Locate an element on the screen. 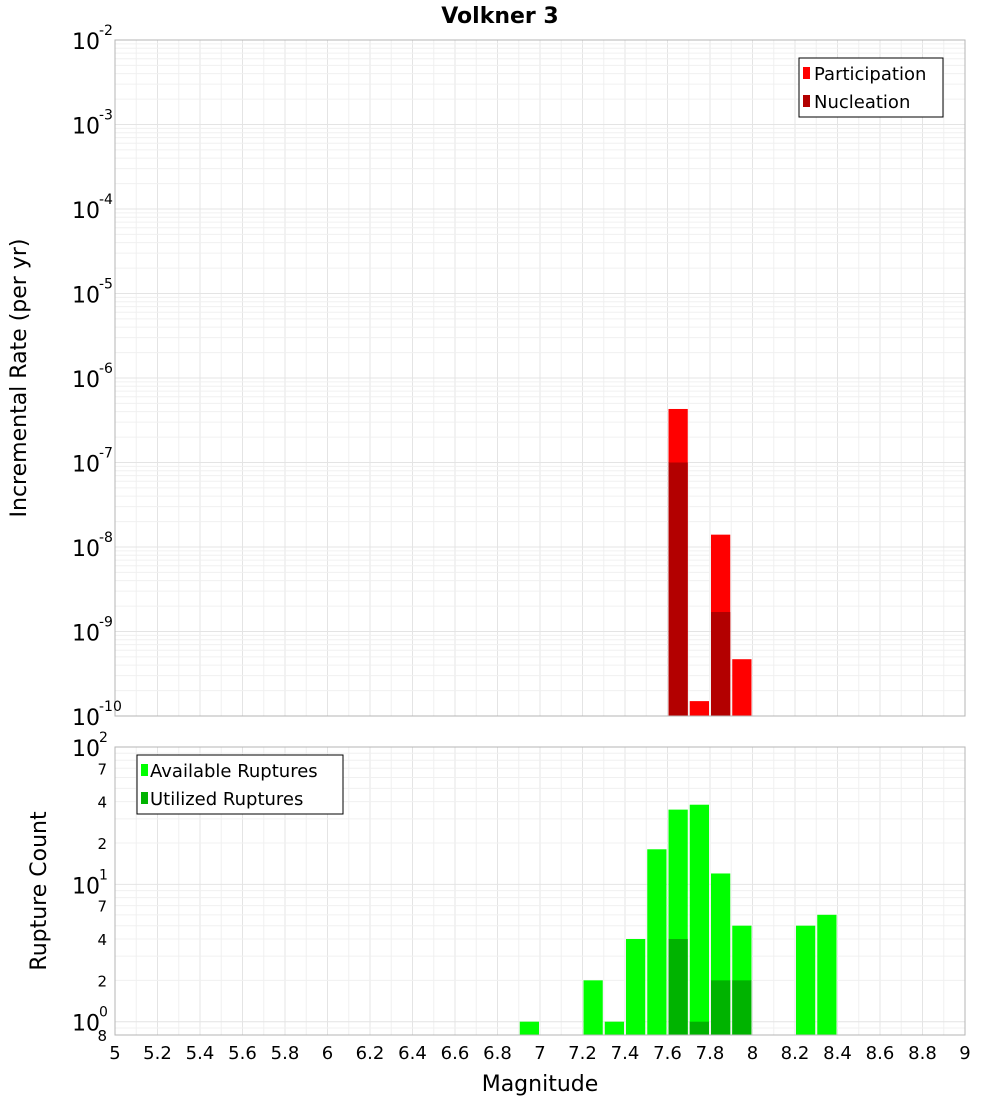 The image size is (1000, 1100). bottom-y-axis-title: Rupture Count is located at coordinates (39, 891).